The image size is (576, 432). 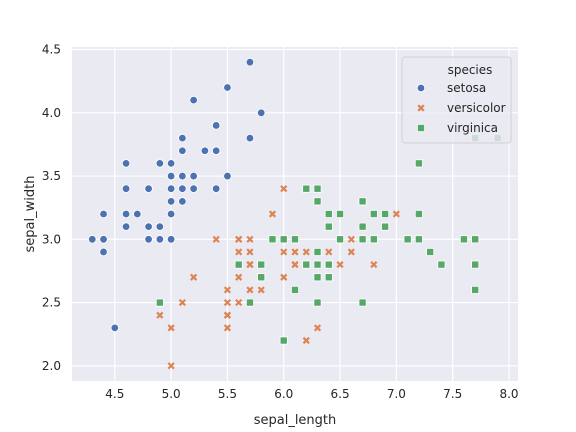 I want to click on legend-marker-setosa, so click(x=421, y=88).